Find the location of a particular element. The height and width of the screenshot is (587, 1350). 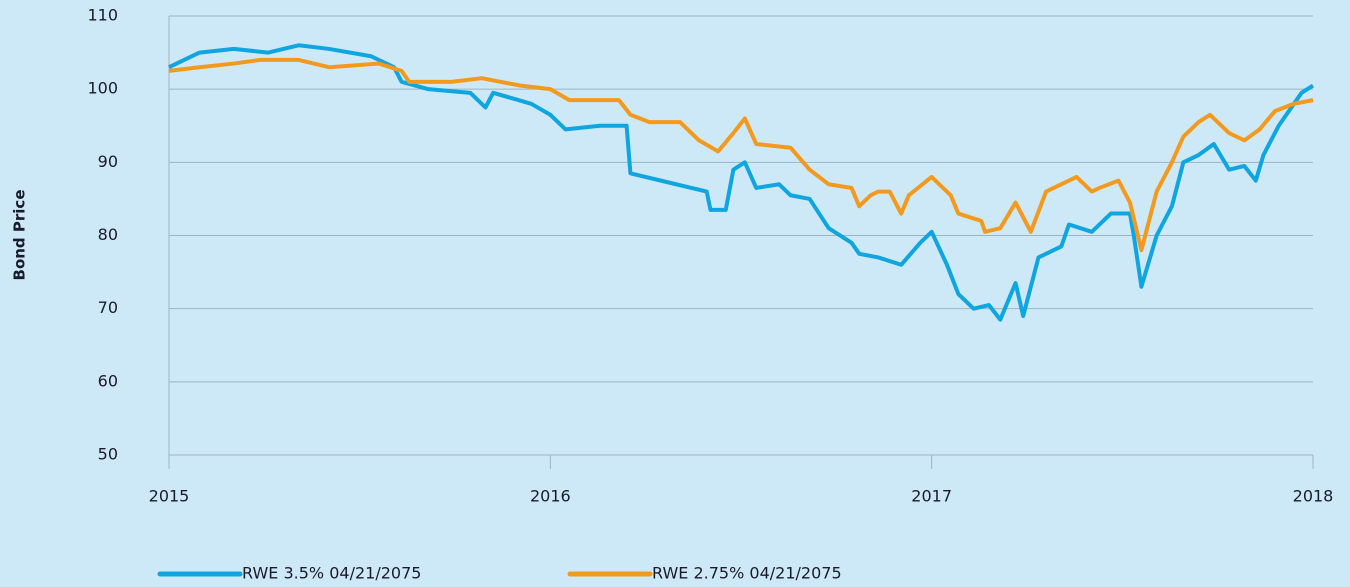

legend-label: RWE 3.5% 04/21/2075 is located at coordinates (331, 573).